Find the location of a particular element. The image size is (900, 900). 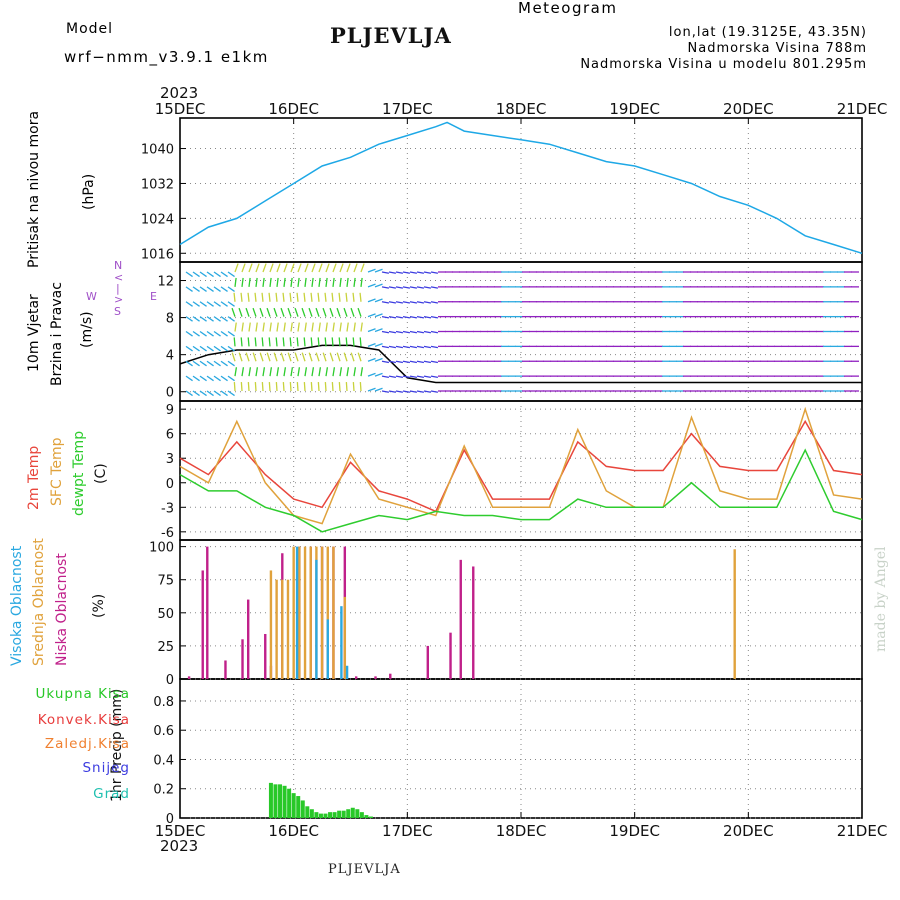

wind-speed-line is located at coordinates (520, 364).